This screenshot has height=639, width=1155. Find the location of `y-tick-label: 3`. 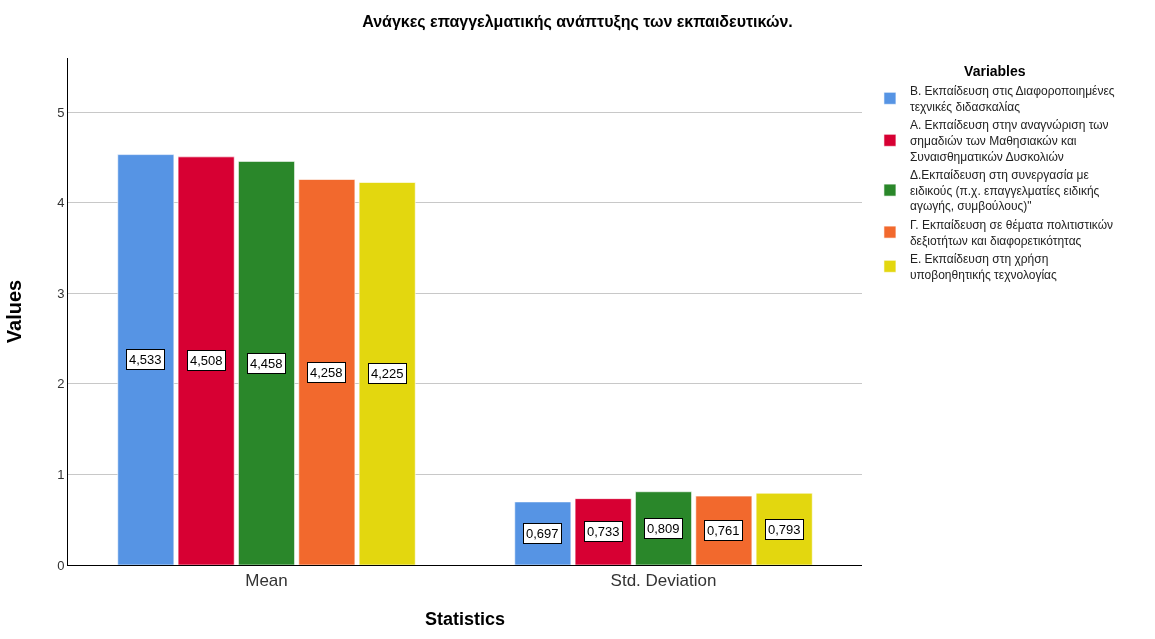

y-tick-label: 3 is located at coordinates (61, 293).